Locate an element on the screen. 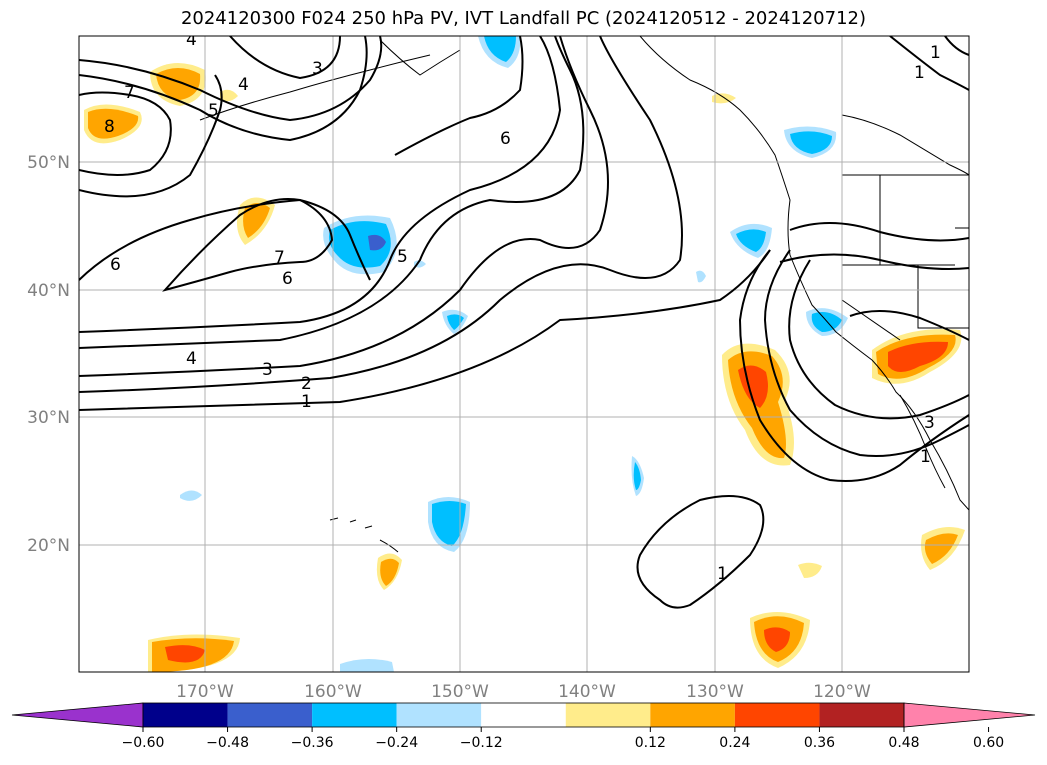 This screenshot has width=1047, height=765. colorbar-frame is located at coordinates (523, 715).